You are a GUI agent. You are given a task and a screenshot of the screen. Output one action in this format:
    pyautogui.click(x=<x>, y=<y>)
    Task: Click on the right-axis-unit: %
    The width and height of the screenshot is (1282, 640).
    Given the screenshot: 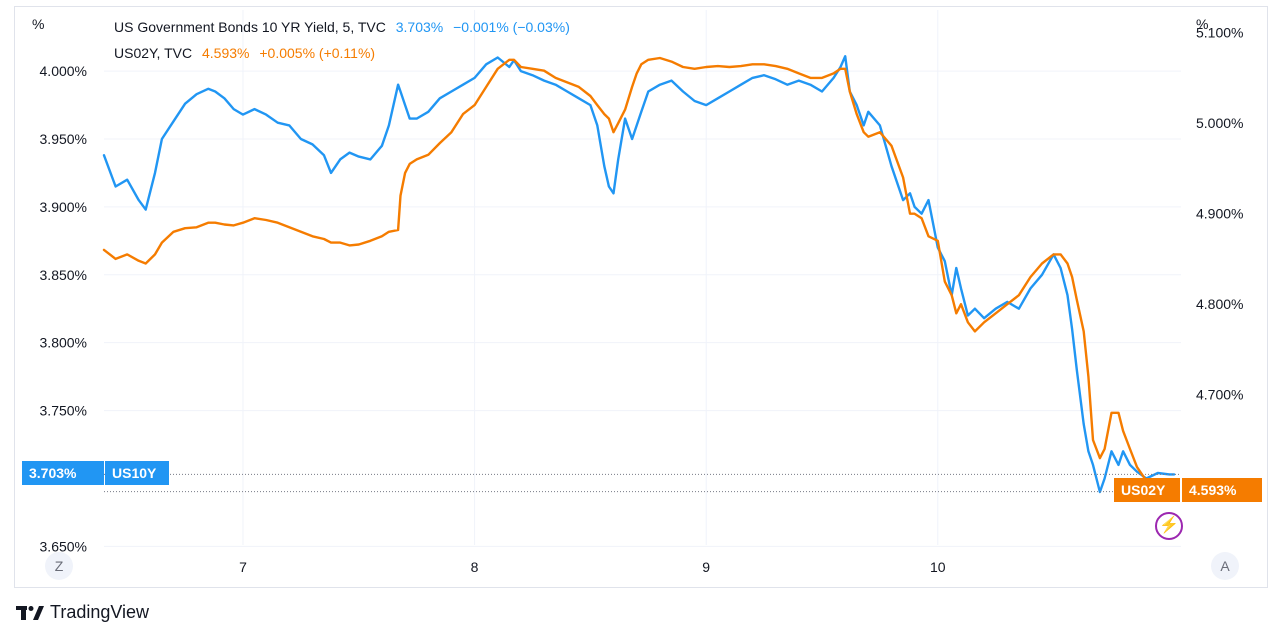 What is the action you would take?
    pyautogui.click(x=1202, y=24)
    